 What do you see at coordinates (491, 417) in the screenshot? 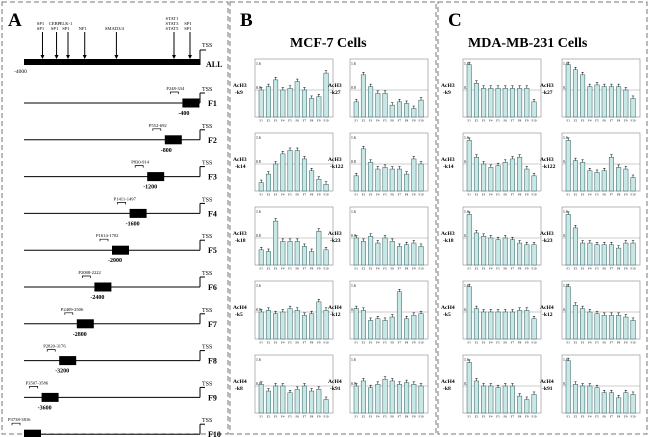
I see `x-tick-label: F4` at bounding box center [491, 417].